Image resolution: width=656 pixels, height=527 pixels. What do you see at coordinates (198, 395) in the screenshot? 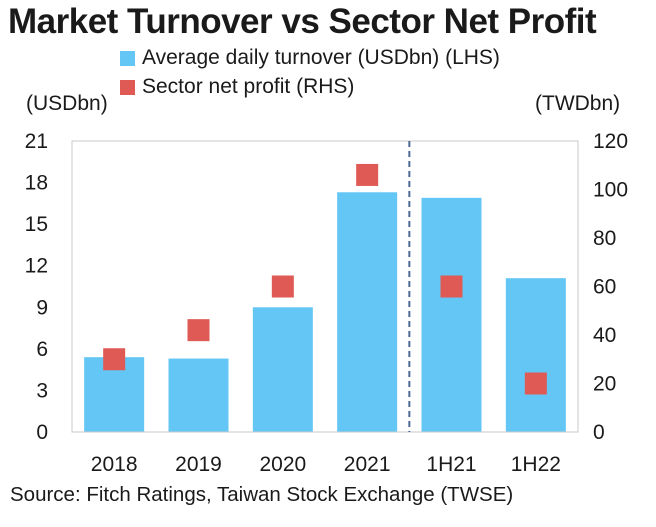
I see `bar-turnover-2019` at bounding box center [198, 395].